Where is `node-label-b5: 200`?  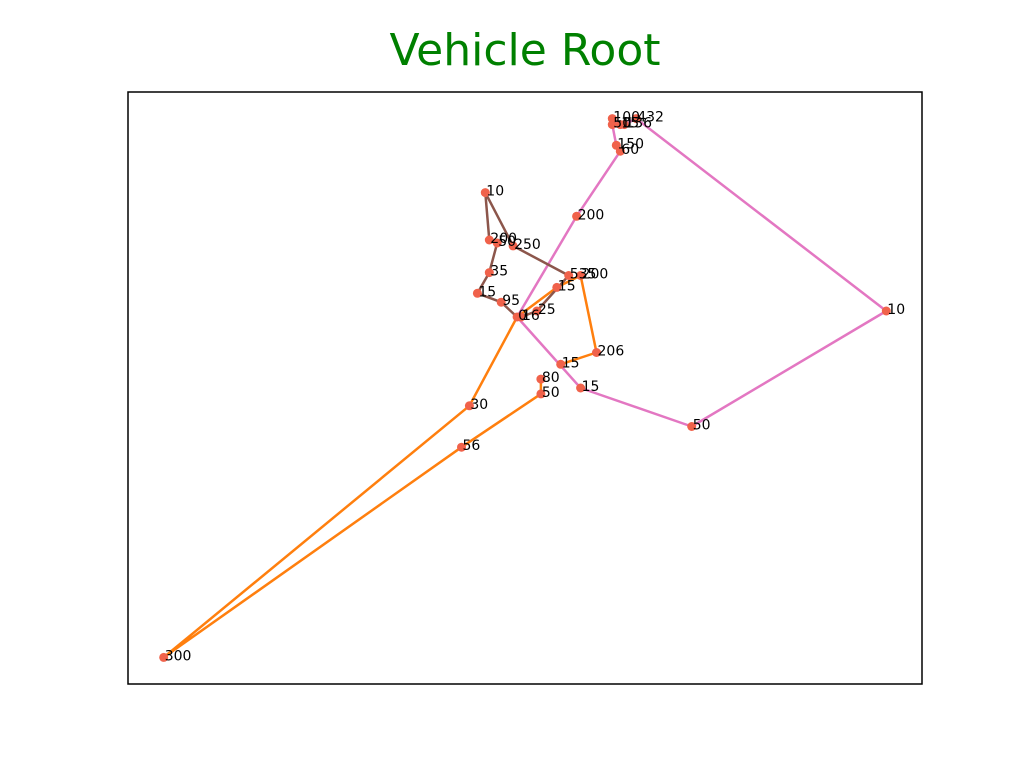 node-label-b5: 200 is located at coordinates (503, 239).